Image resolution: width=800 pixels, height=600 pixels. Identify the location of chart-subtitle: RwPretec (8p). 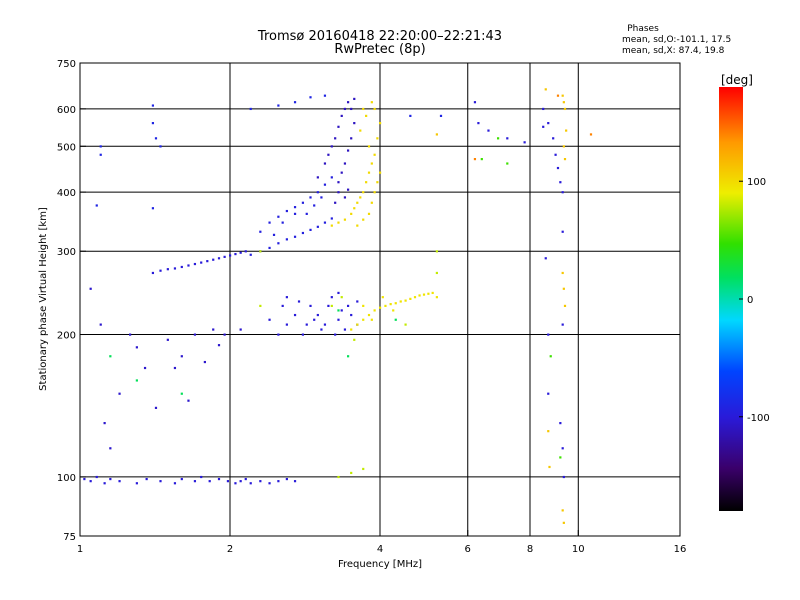
(379, 49).